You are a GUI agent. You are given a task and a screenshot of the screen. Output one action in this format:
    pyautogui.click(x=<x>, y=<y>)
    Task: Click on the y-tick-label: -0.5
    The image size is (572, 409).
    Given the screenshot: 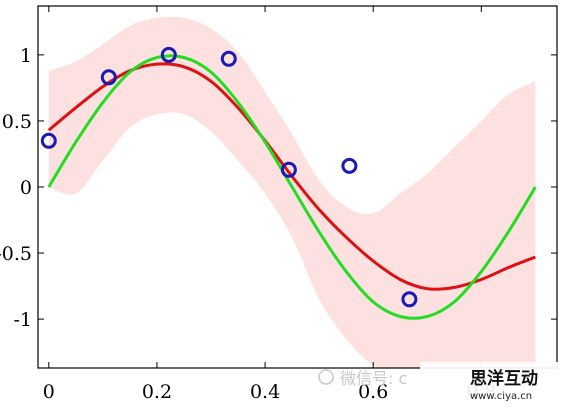 What is the action you would take?
    pyautogui.click(x=16, y=254)
    